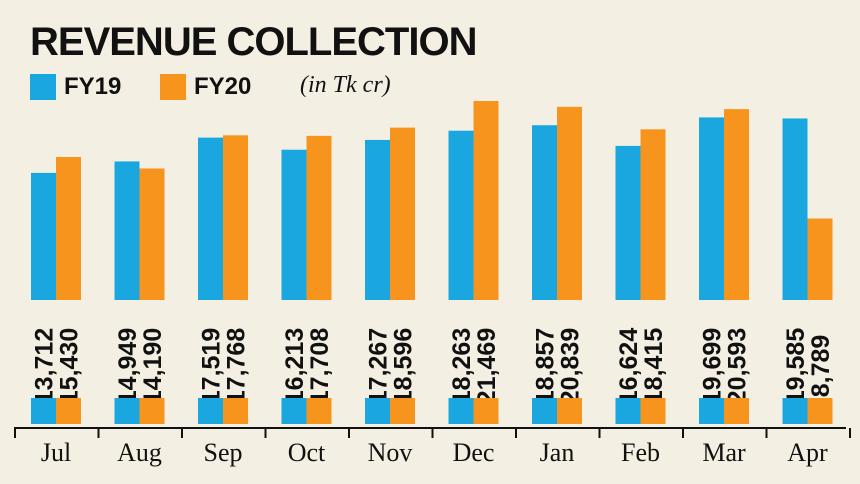 This screenshot has height=484, width=860. Describe the element at coordinates (210, 218) in the screenshot. I see `bar-fy19-sep` at that location.